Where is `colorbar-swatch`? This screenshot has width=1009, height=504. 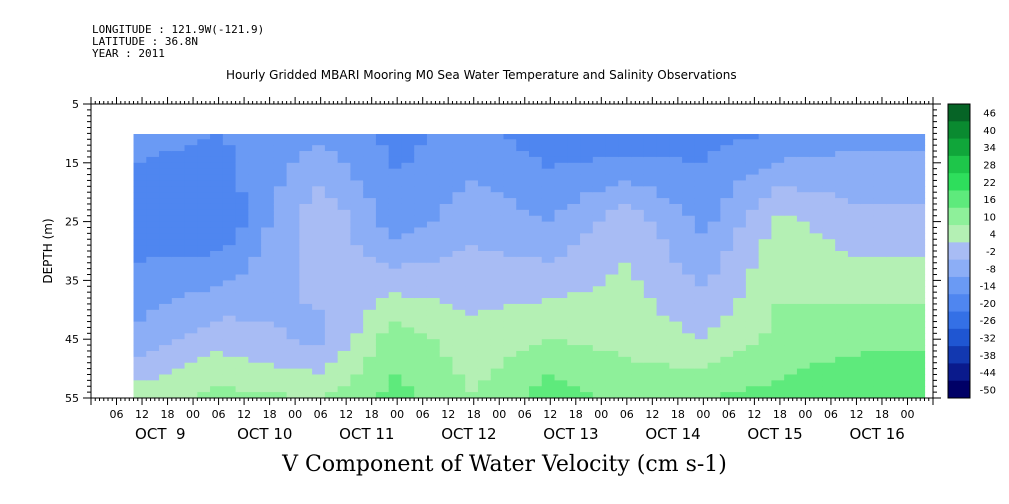 colorbar-swatch is located at coordinates (959, 320).